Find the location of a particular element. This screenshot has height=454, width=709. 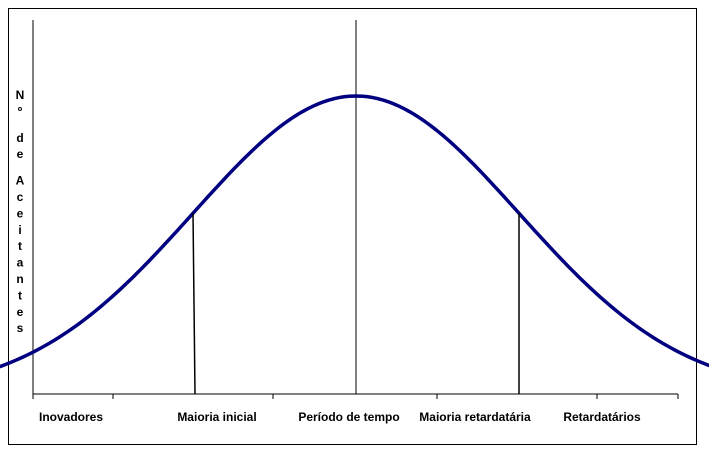

y-axis-label-char: i is located at coordinates (19, 230).